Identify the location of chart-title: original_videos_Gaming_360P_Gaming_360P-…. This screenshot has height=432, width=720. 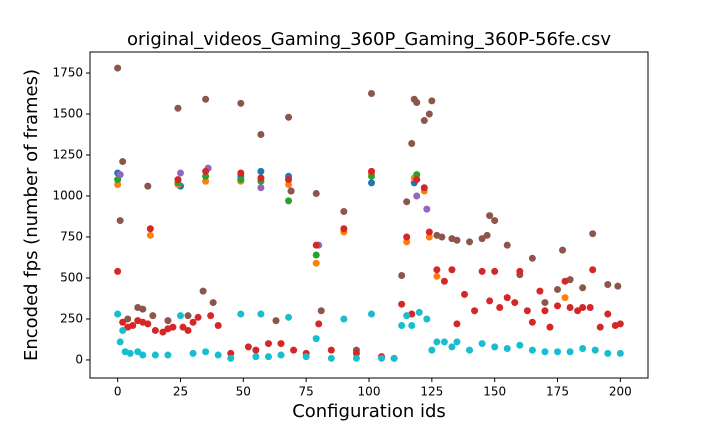
(369, 39).